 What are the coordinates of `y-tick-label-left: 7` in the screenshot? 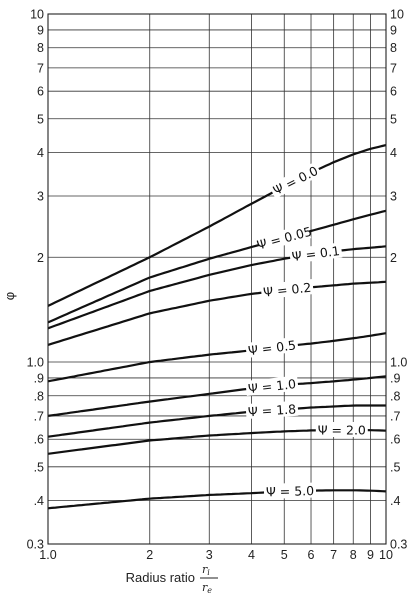 It's located at (40, 68).